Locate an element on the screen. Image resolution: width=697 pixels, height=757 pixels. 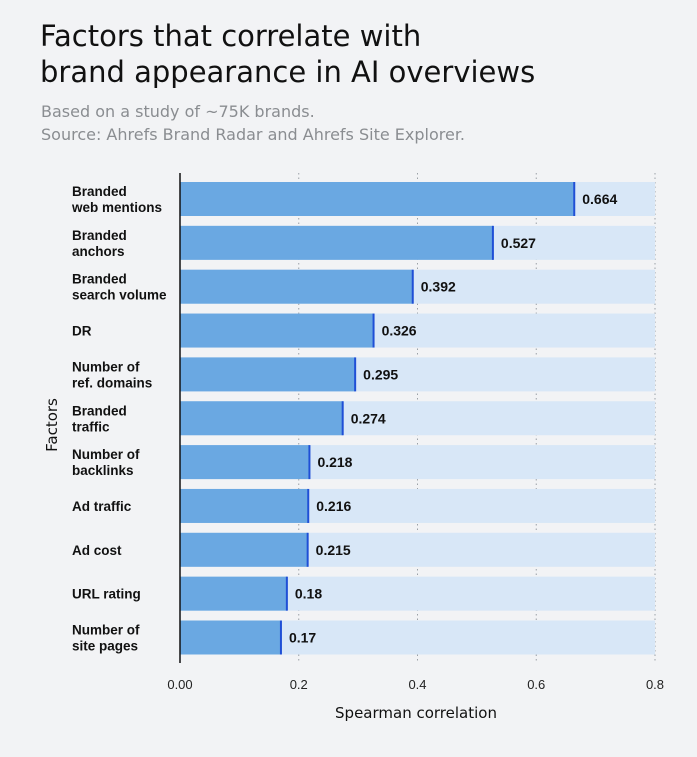
value-label: 0.664 is located at coordinates (599, 199).